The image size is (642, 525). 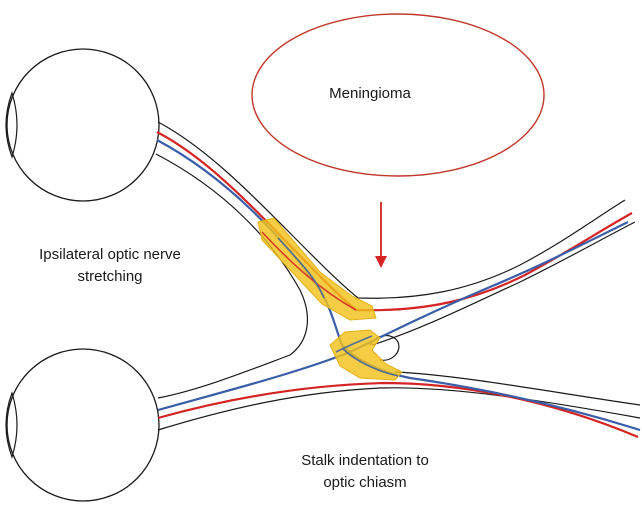 What do you see at coordinates (110, 266) in the screenshot?
I see `ipsilateral-stretching-label: Ipsilateral optic nerve stretching` at bounding box center [110, 266].